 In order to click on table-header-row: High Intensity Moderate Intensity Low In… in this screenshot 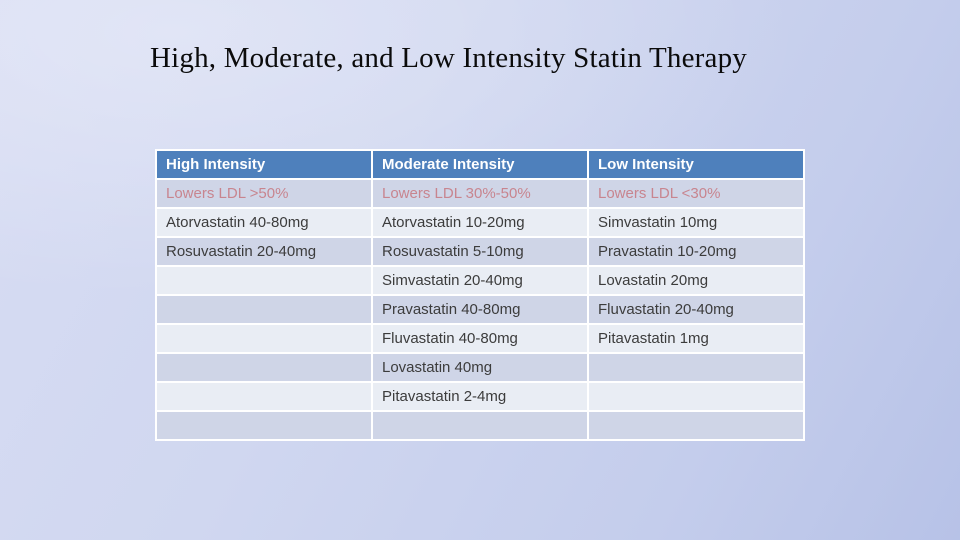, I will do `click(480, 164)`.